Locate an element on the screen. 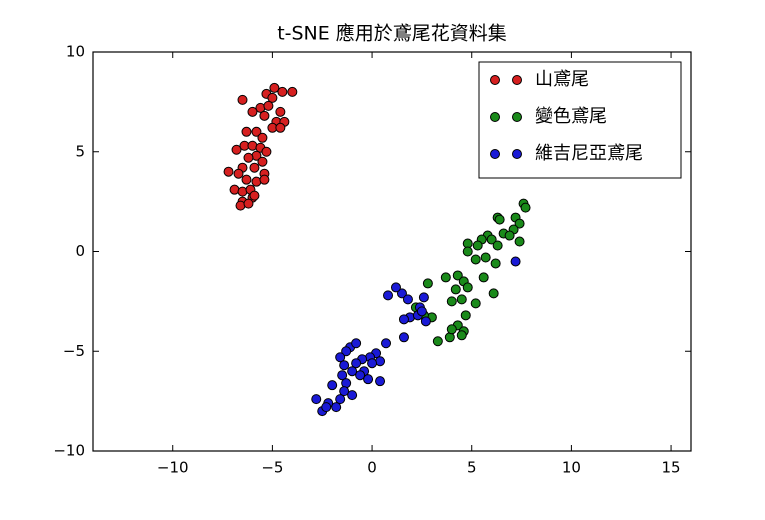  x-tick-label: 5 is located at coordinates (472, 468).